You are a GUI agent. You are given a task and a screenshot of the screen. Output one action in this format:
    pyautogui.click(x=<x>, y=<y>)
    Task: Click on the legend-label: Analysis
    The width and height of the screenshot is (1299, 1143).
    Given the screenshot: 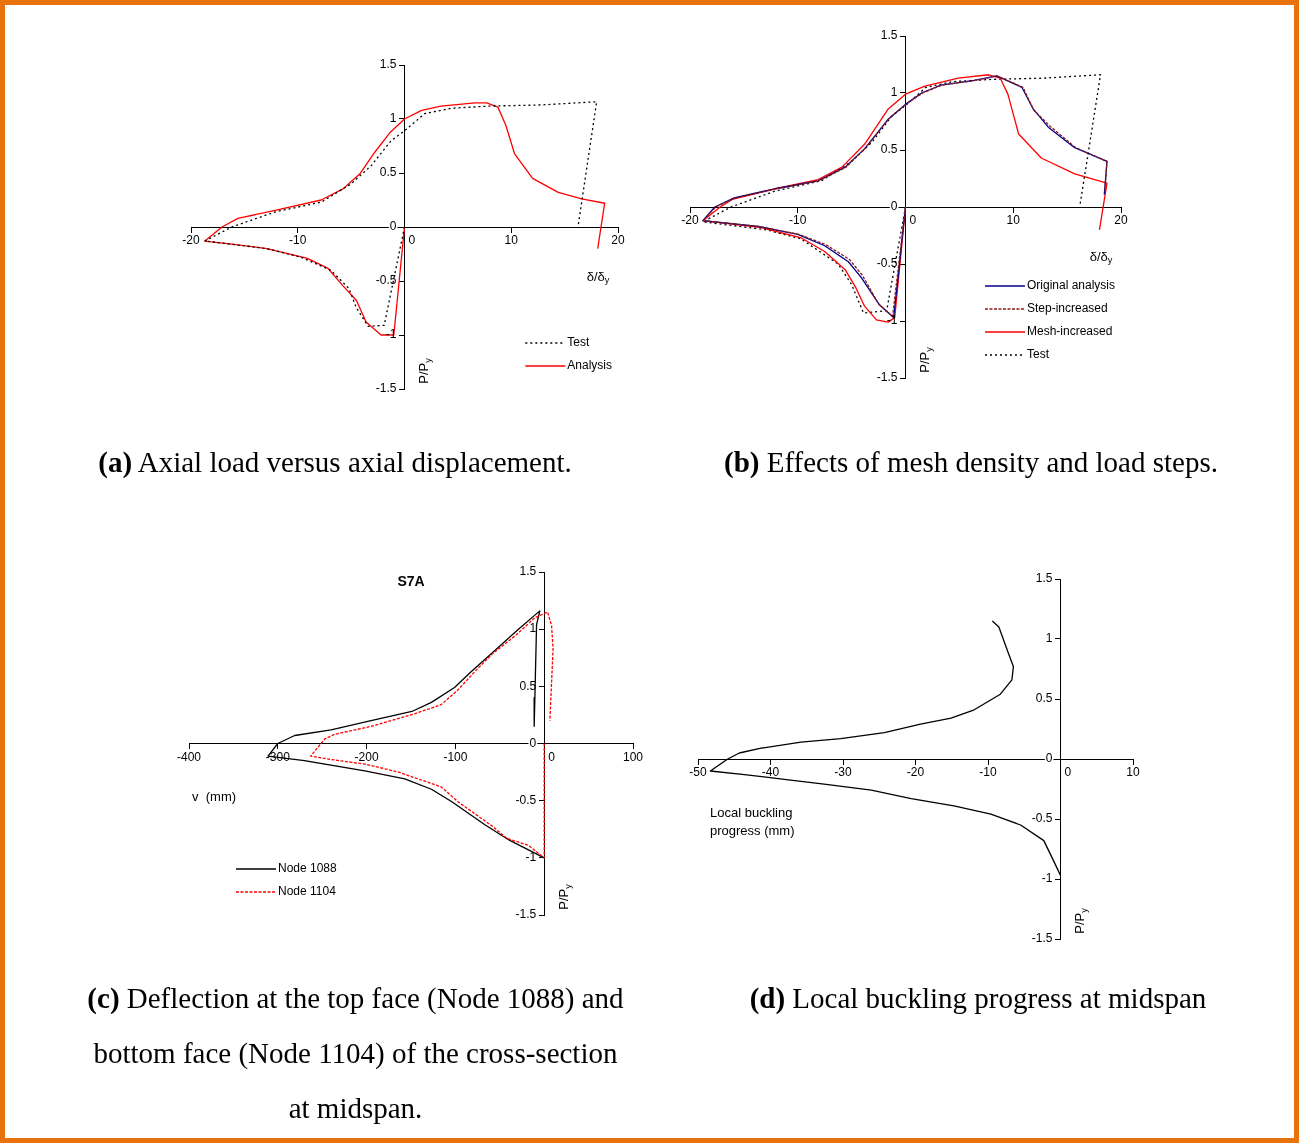 What is the action you would take?
    pyautogui.click(x=589, y=365)
    